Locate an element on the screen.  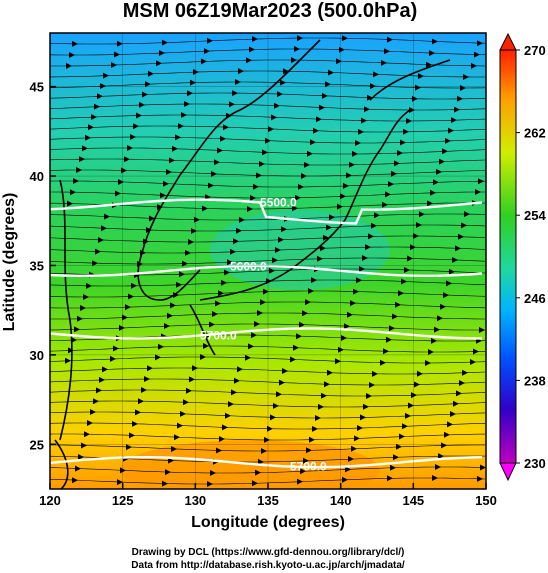
coast-honshu is located at coordinates (305, 205).